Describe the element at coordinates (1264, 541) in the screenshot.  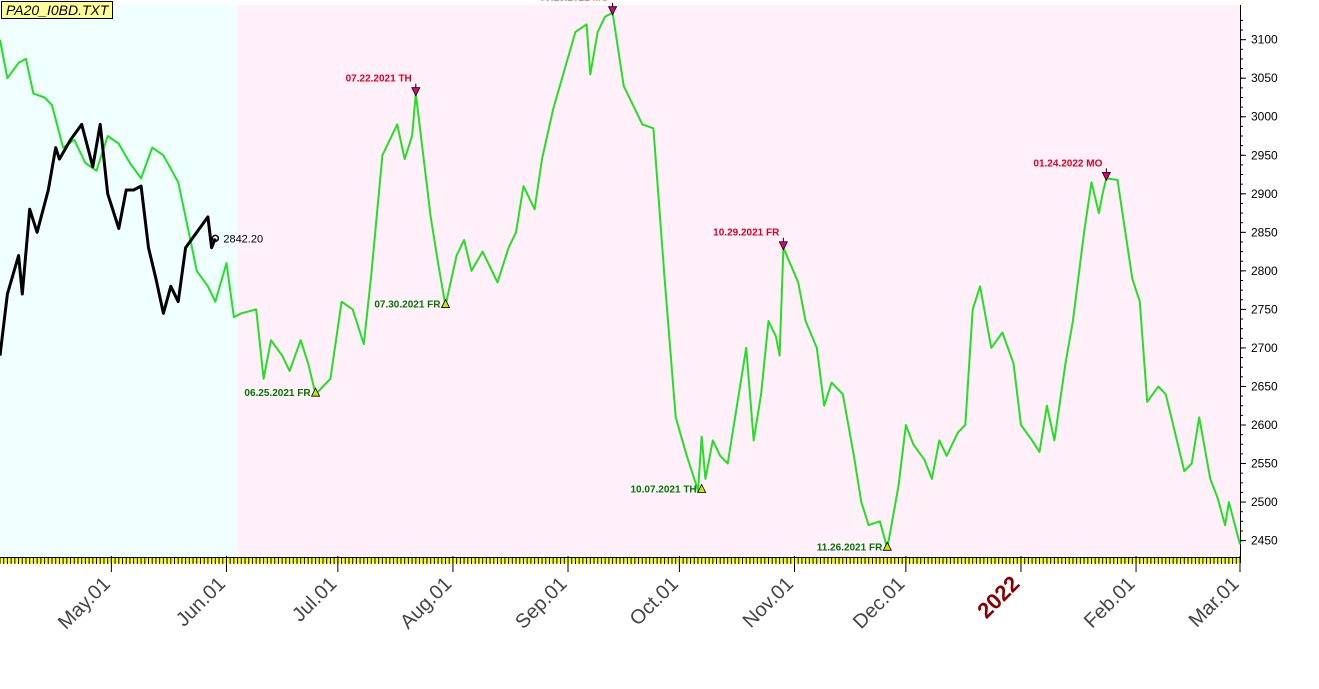
I see `y-tick-label: 2450` at that location.